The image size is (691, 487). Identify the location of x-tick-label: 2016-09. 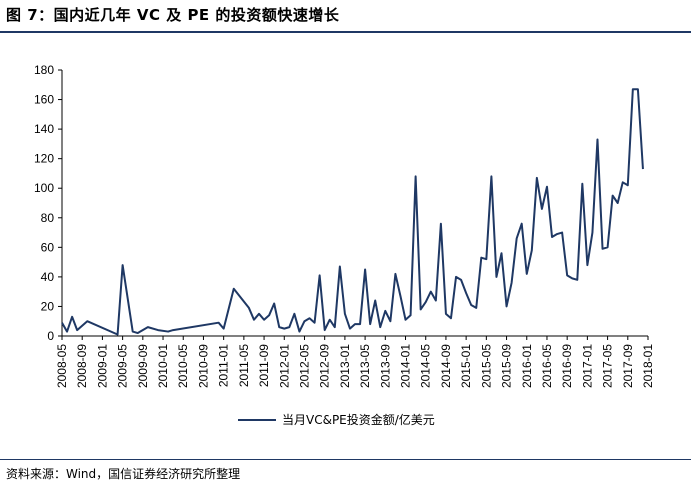
(567, 366).